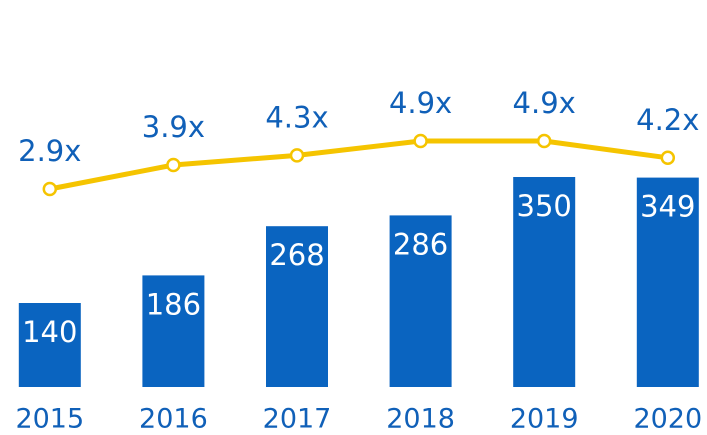  What do you see at coordinates (544, 419) in the screenshot?
I see `x-tick-label: 2019` at bounding box center [544, 419].